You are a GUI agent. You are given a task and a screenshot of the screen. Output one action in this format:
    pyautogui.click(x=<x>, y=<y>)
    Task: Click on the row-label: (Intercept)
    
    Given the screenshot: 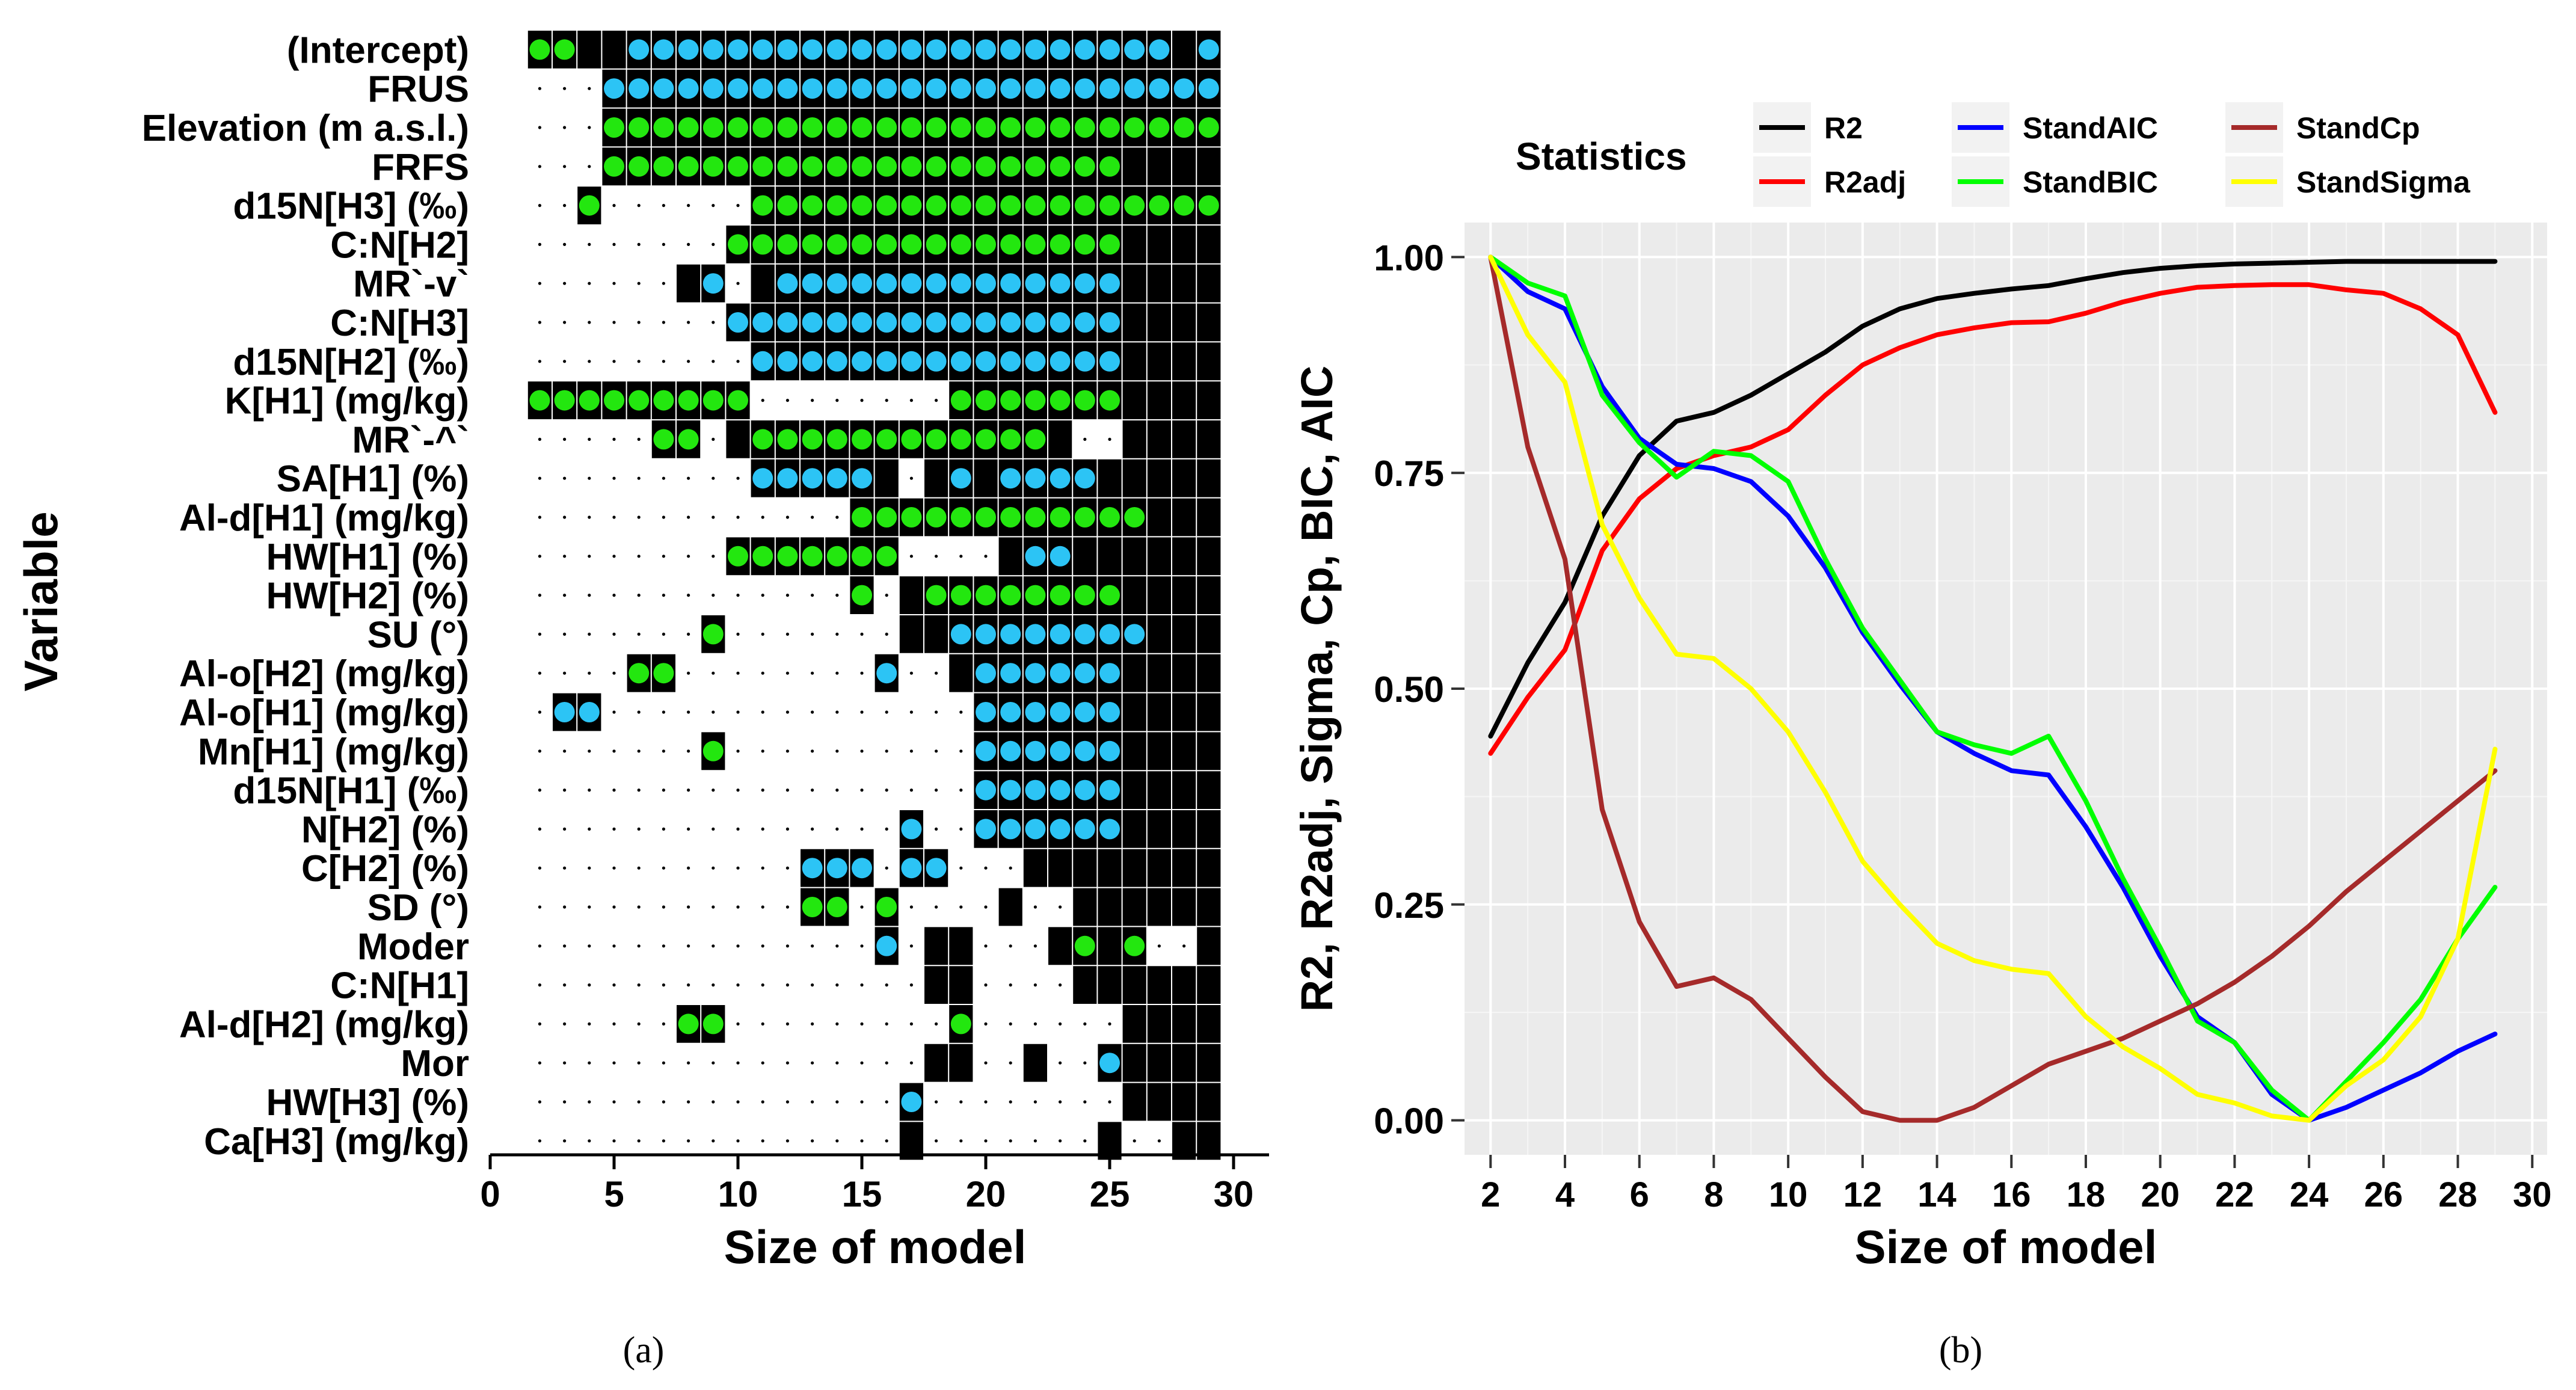 What is the action you would take?
    pyautogui.click(x=378, y=50)
    